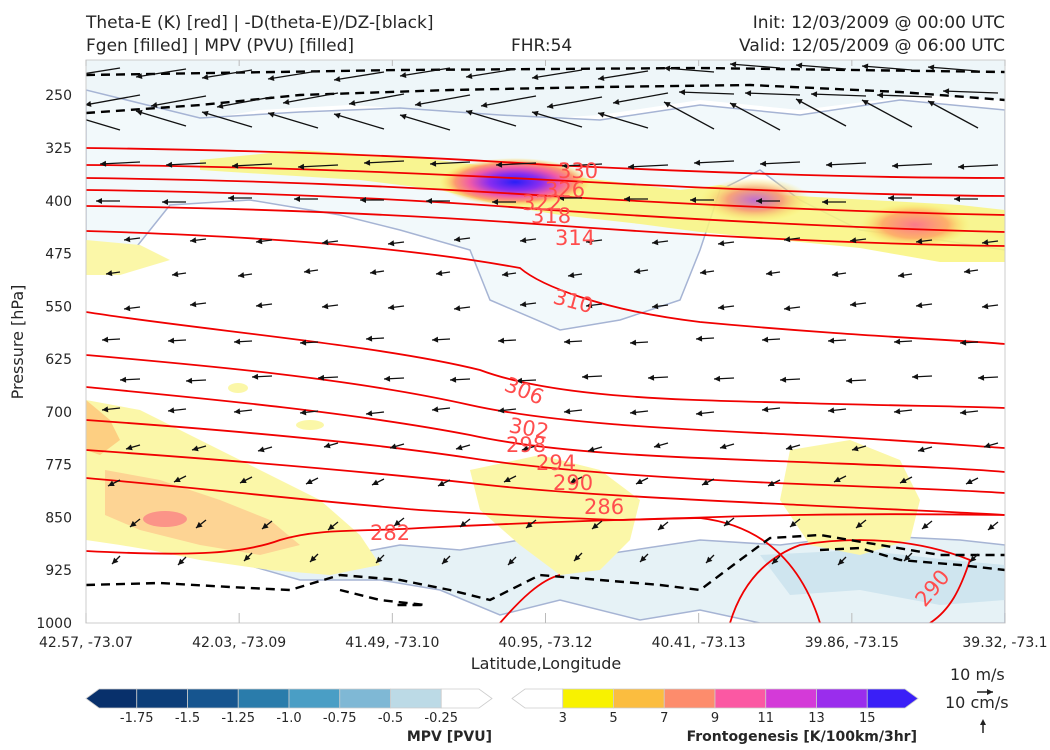 The width and height of the screenshot is (1050, 750). I want to click on contour-label-286: 286, so click(604, 507).